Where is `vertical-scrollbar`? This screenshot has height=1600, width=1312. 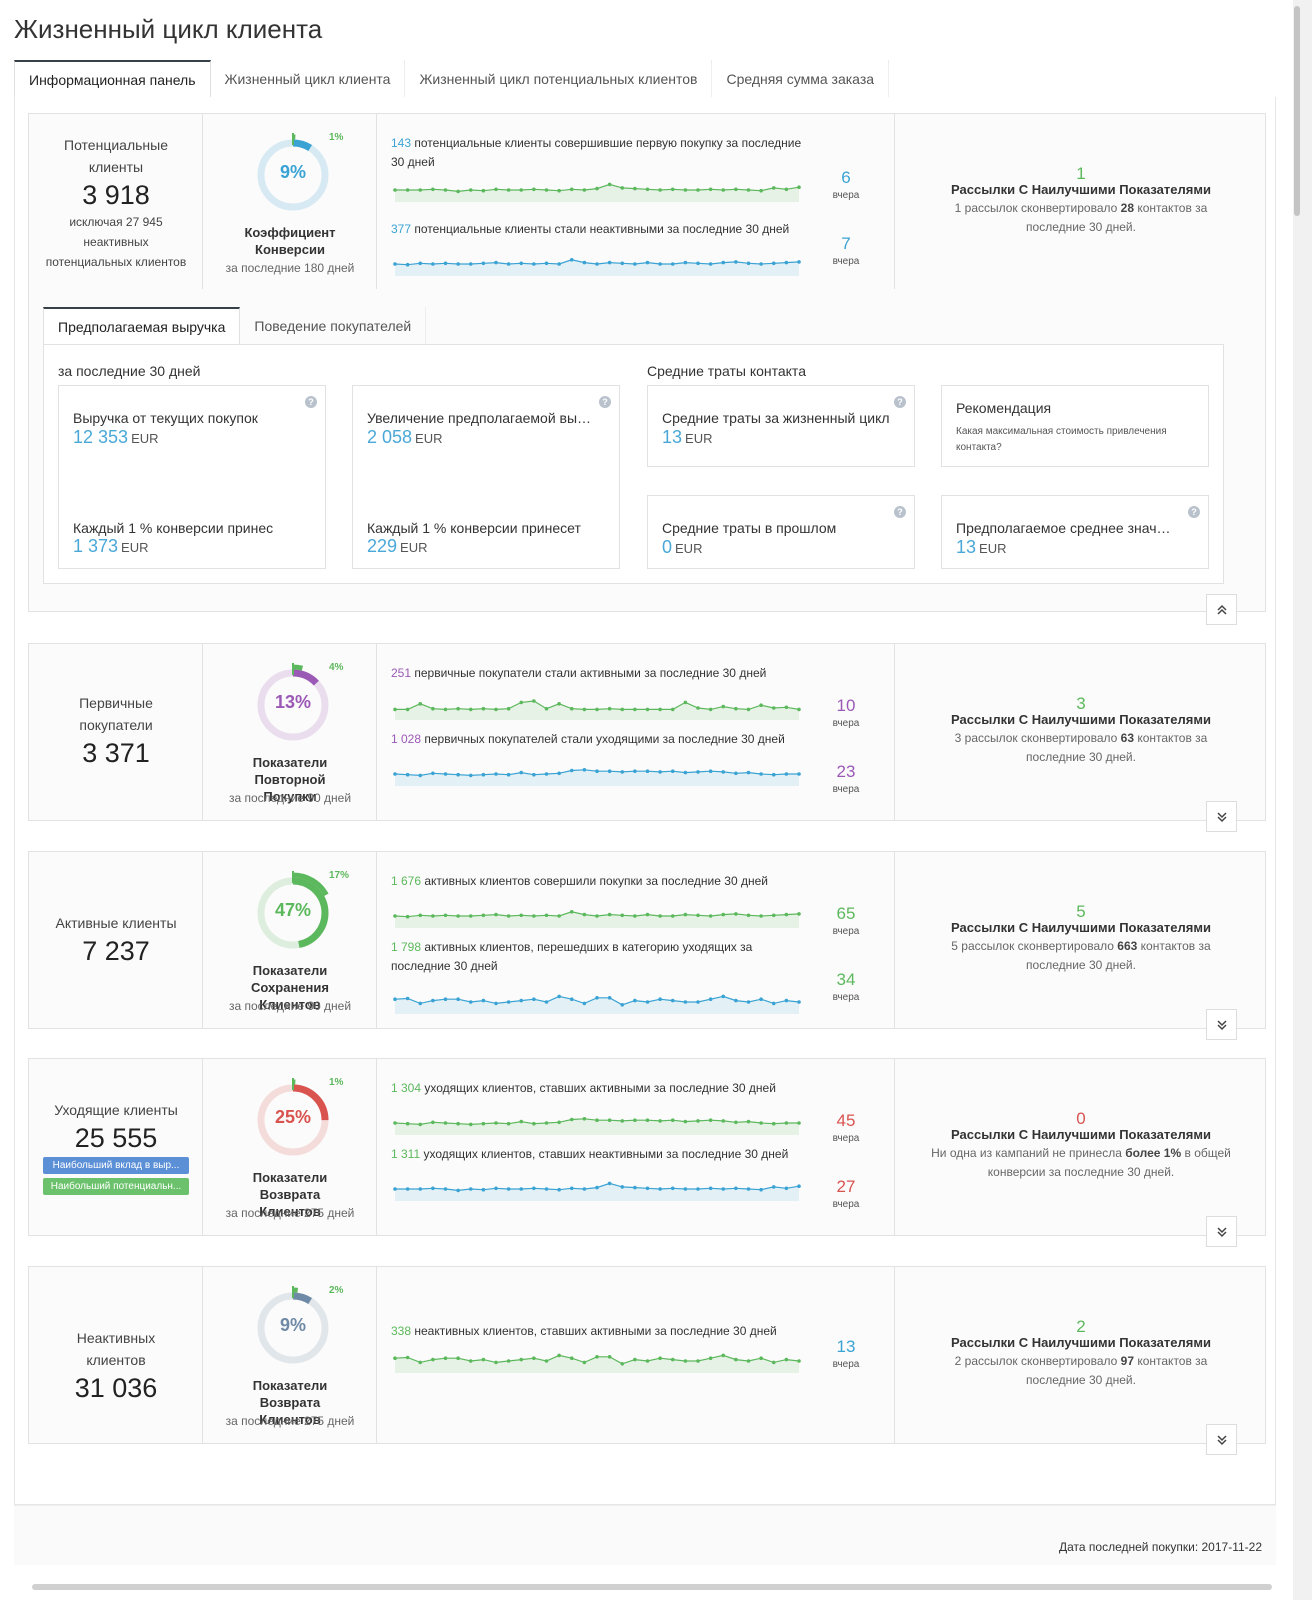 vertical-scrollbar is located at coordinates (1302, 800).